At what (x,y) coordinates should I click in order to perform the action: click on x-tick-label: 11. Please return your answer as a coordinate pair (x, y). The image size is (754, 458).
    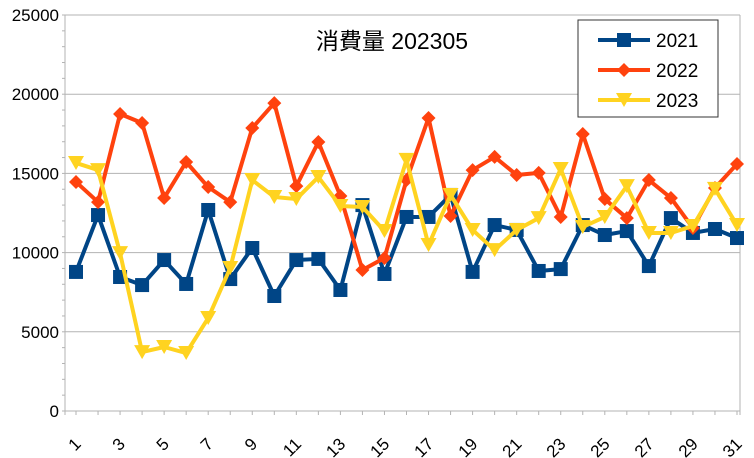
    Looking at the image, I should click on (292, 446).